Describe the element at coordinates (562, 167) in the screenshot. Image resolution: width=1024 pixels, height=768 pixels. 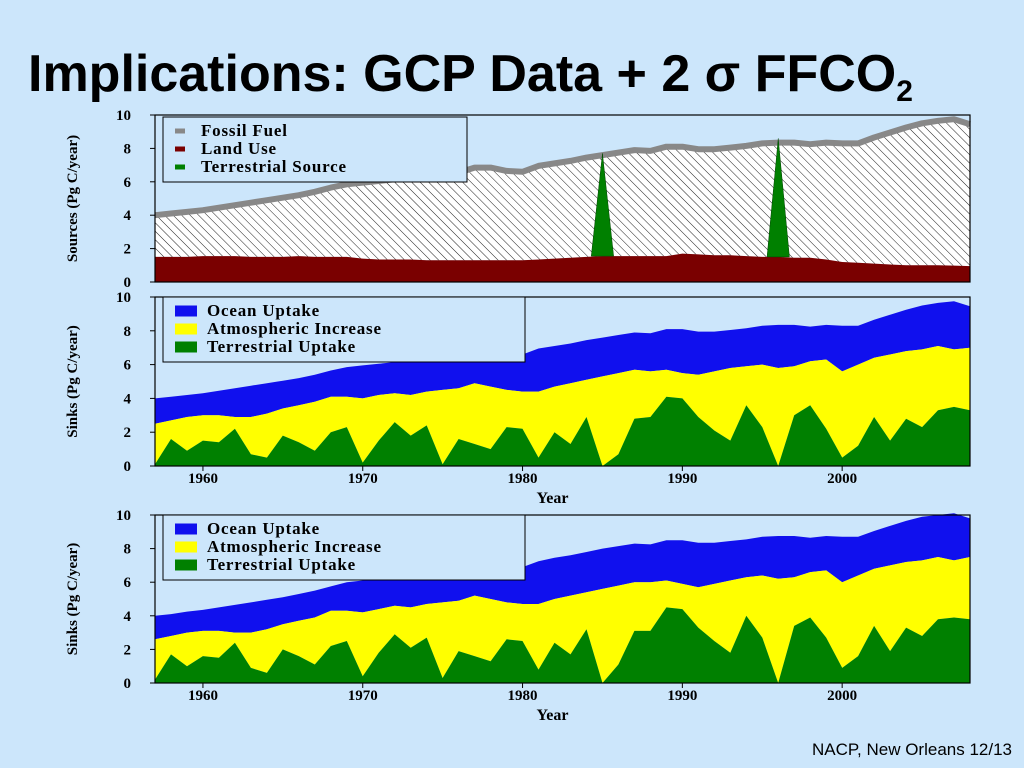
I see `fossil-fuel-line` at that location.